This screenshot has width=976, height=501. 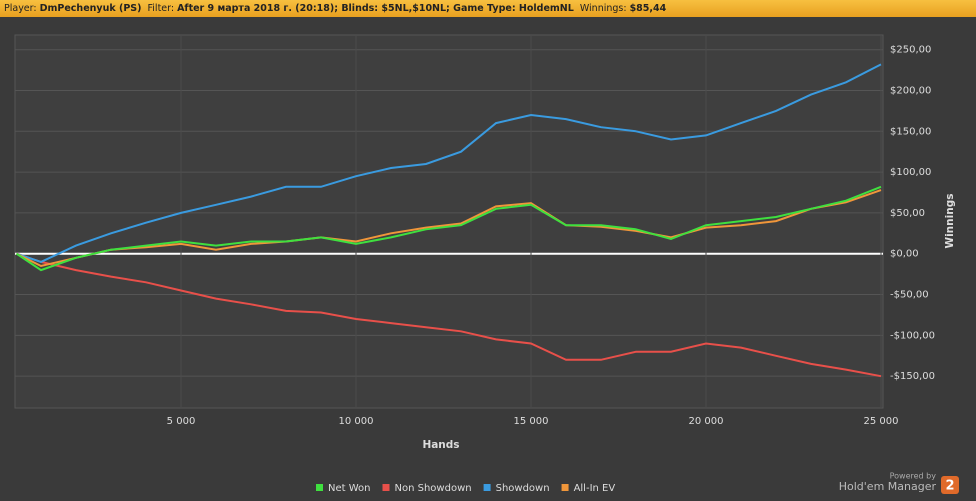 What do you see at coordinates (433, 488) in the screenshot?
I see `legend-label: Non Showdown` at bounding box center [433, 488].